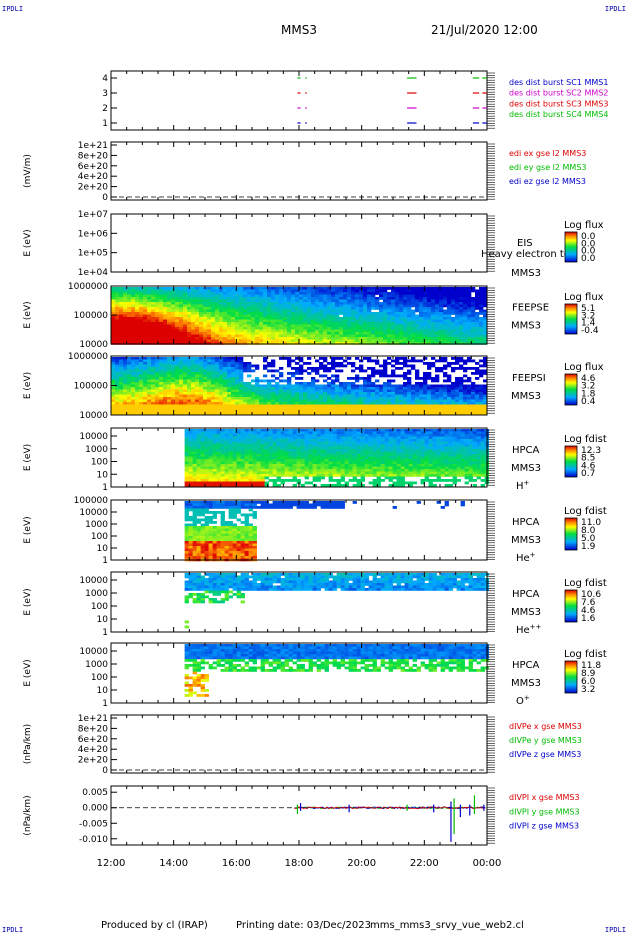 This screenshot has width=630, height=934. Describe the element at coordinates (99, 463) in the screenshot. I see `hpca-h-panel-ytick: 100` at that location.